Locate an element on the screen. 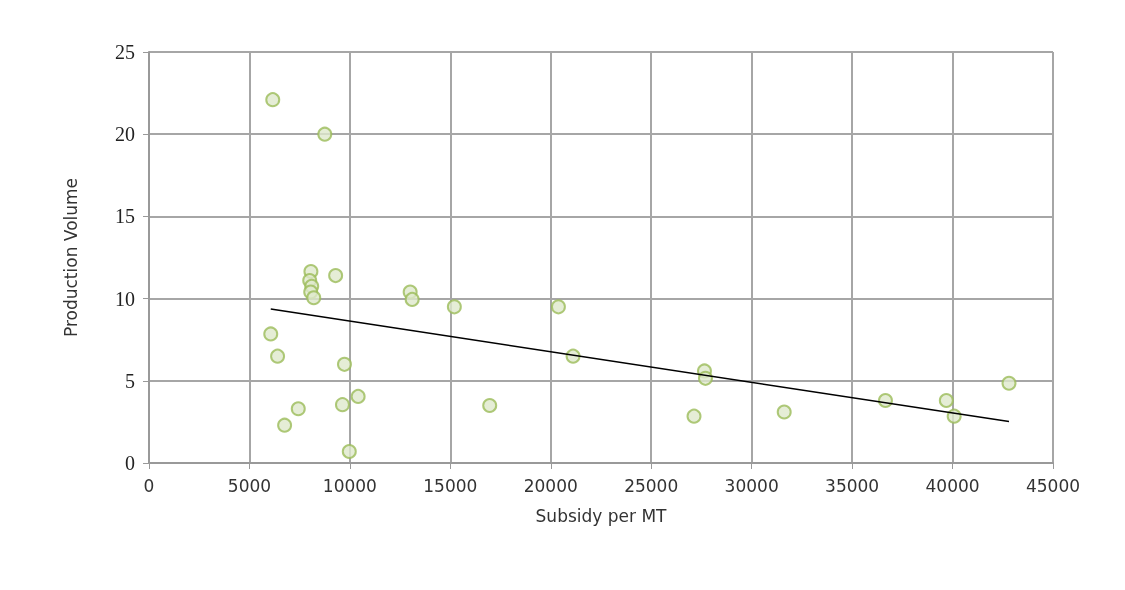 The image size is (1125, 590). x-tick-label: 15000 is located at coordinates (450, 485).